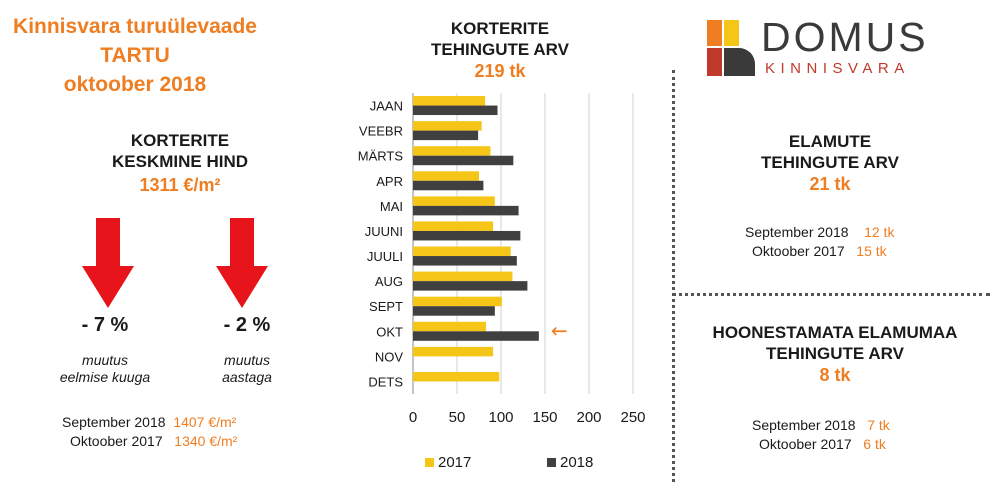  I want to click on yearly-arrow-shape, so click(242, 263).